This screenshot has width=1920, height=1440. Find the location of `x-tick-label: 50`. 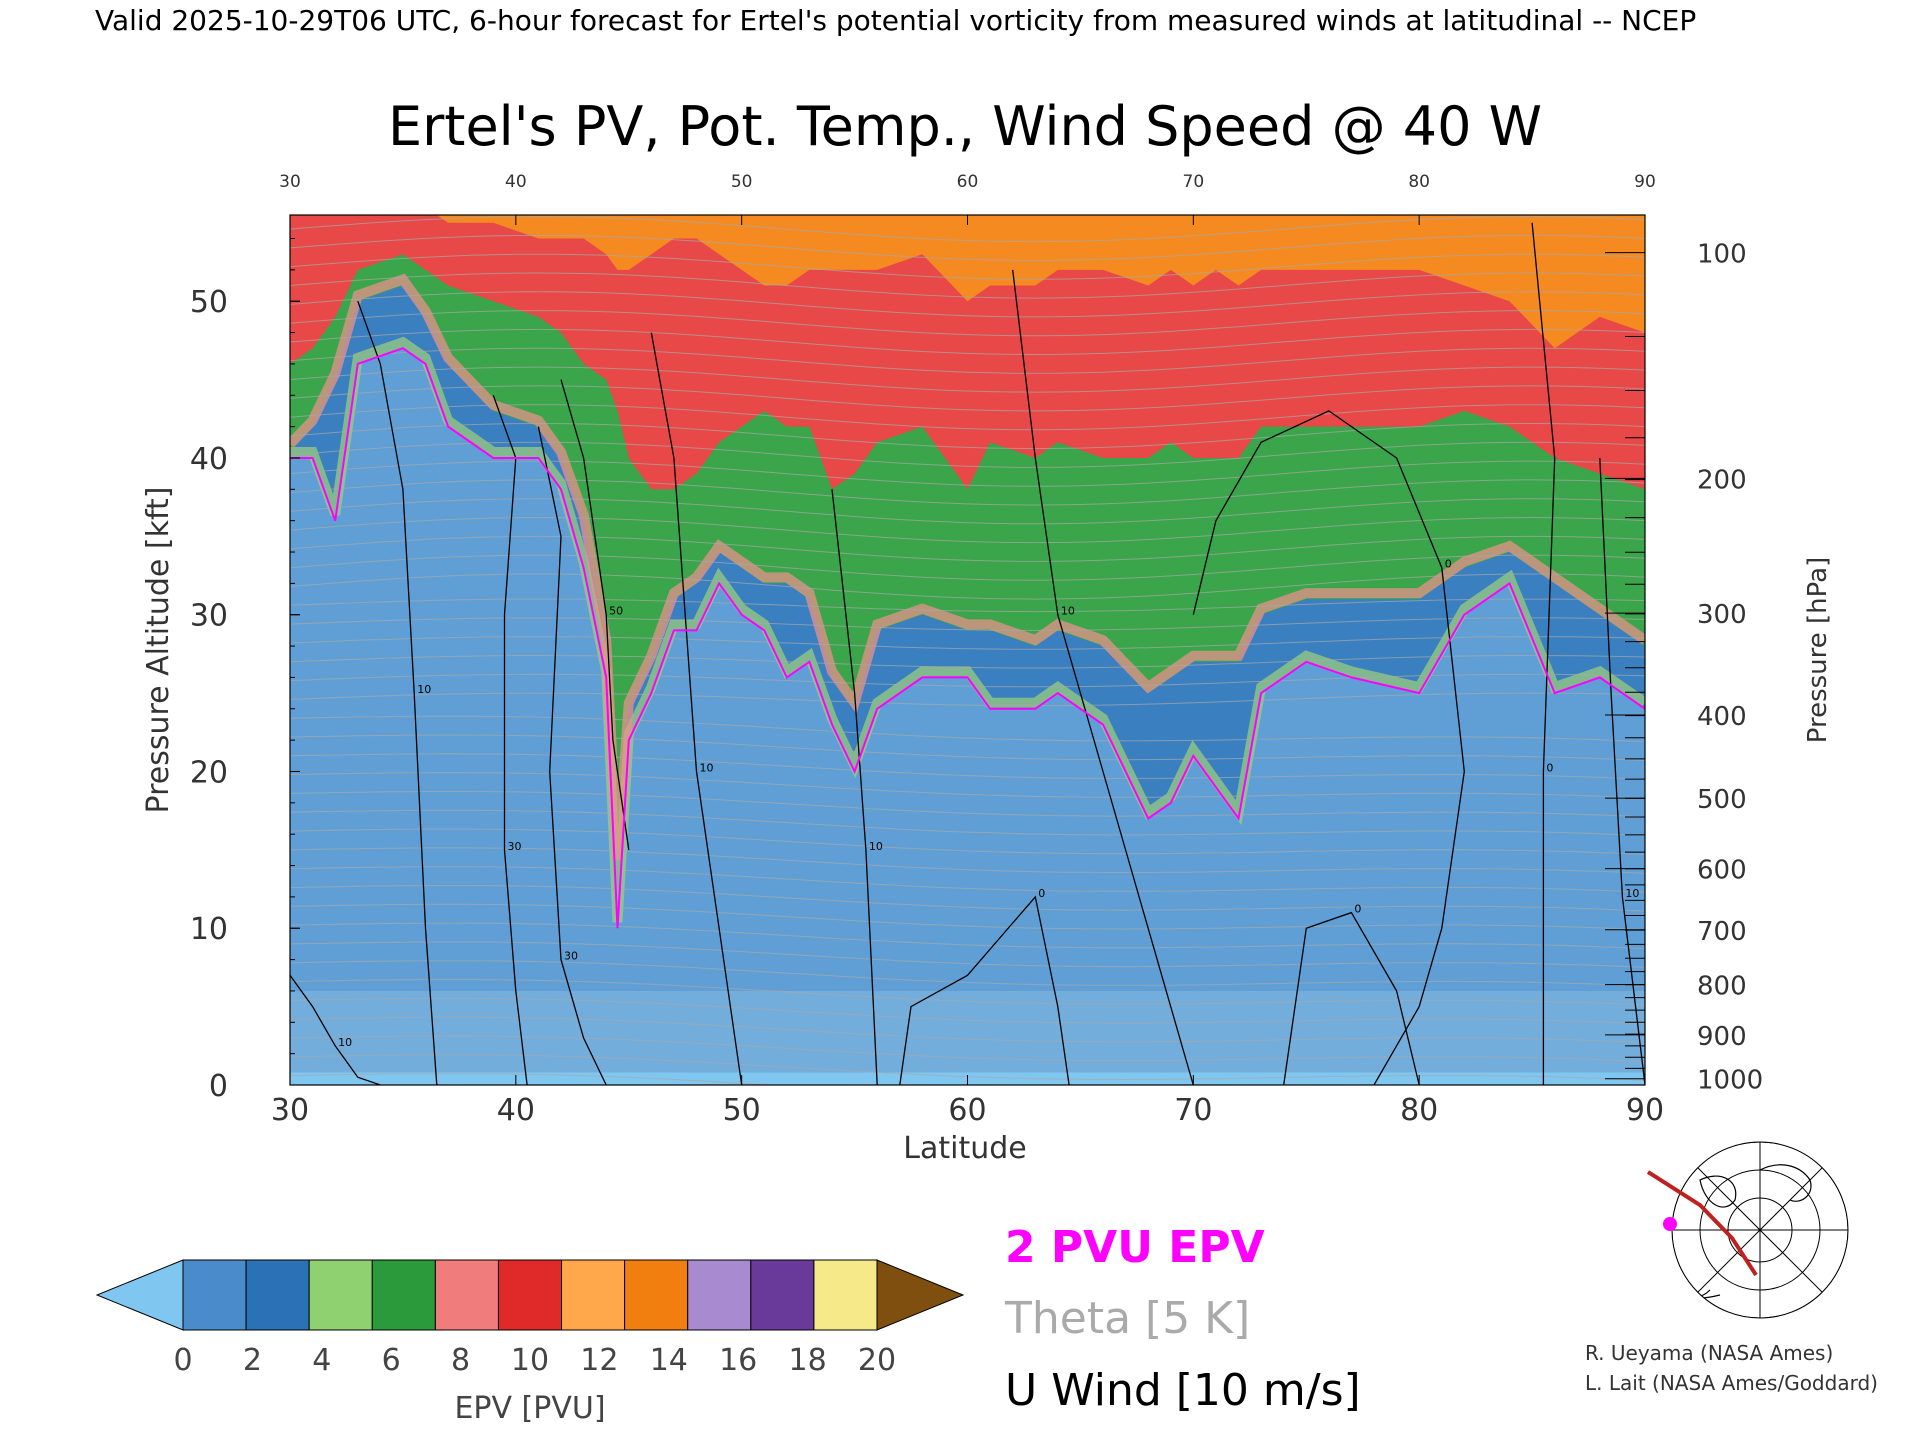

x-tick-label: 50 is located at coordinates (742, 1110).